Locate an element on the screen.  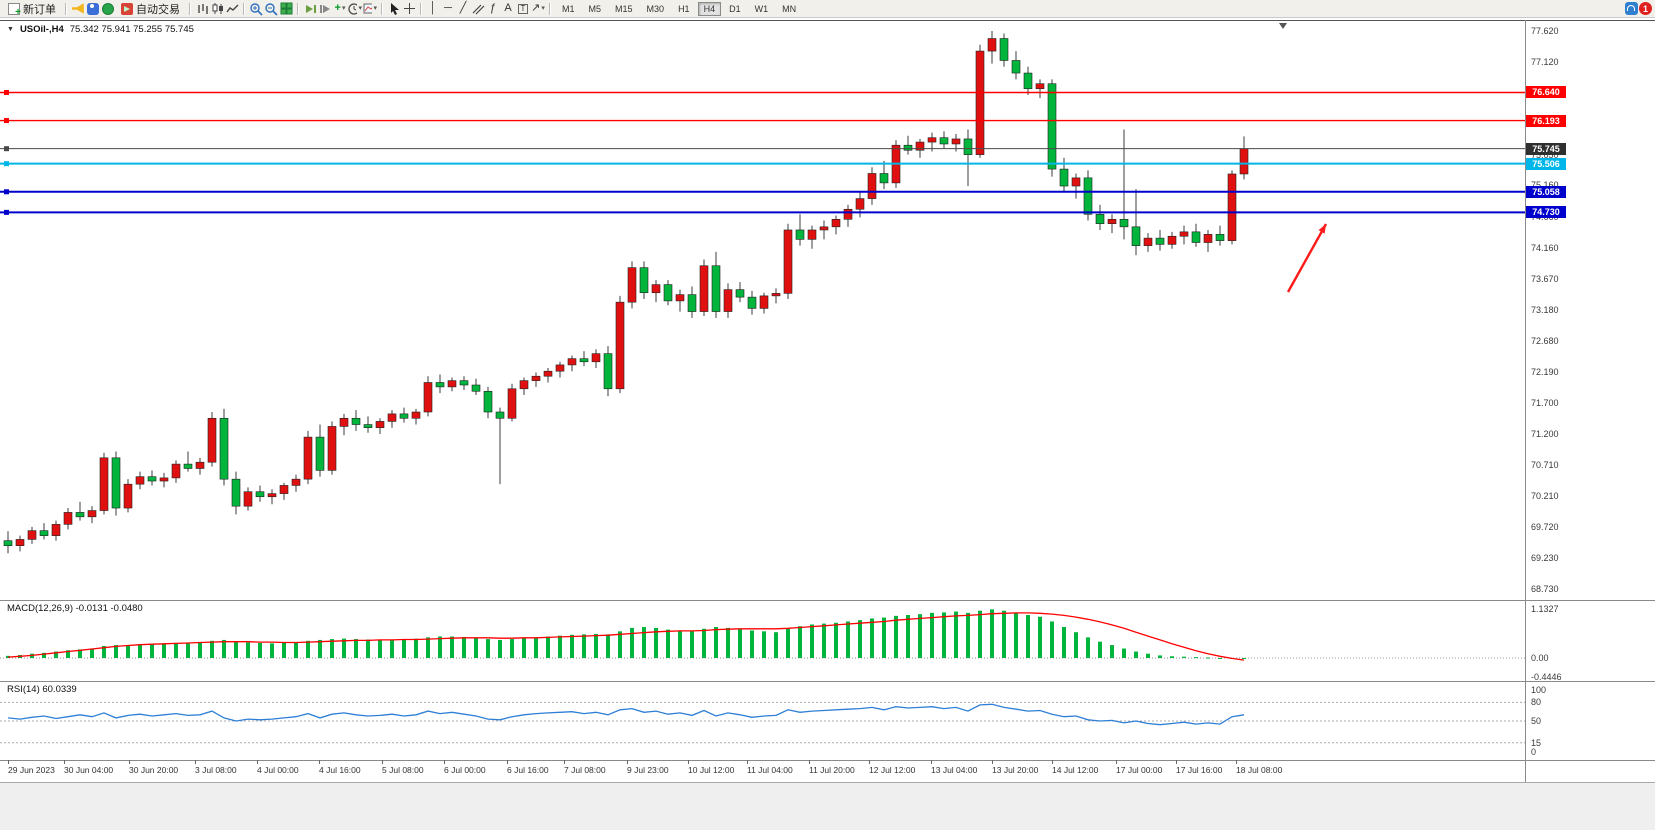
level-price-tag: 75.506 is located at coordinates (1546, 163).